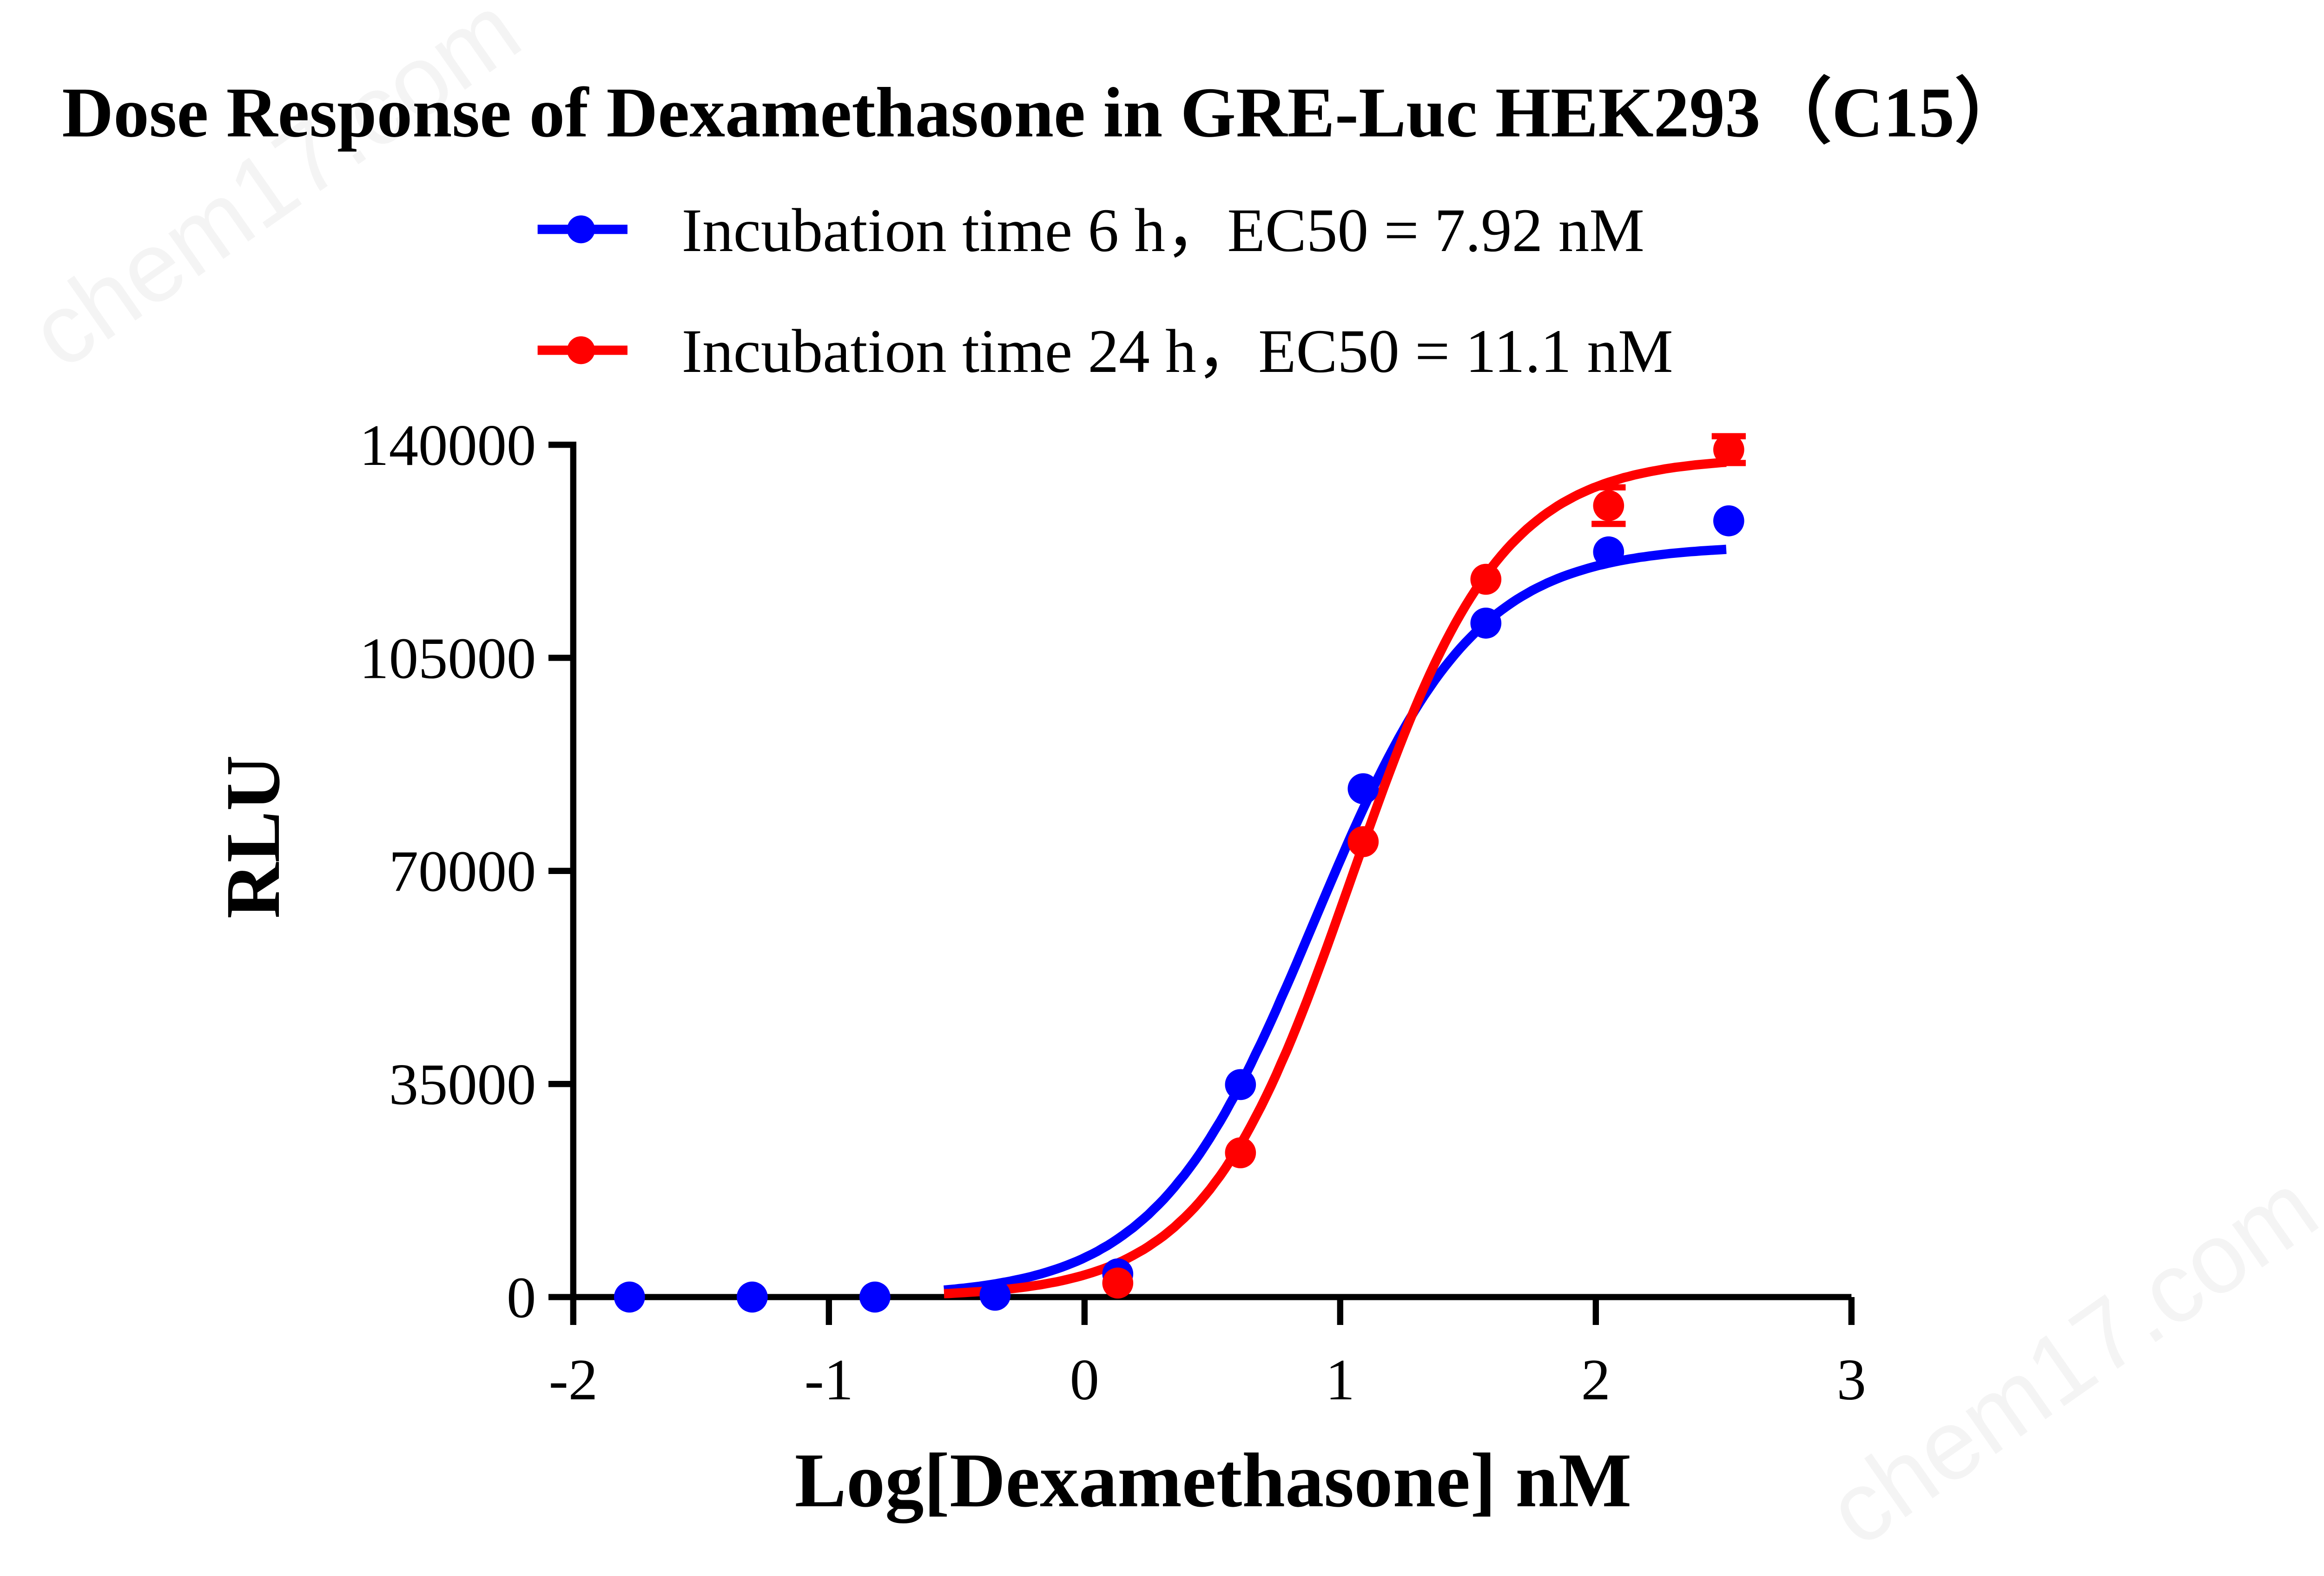  Describe the element at coordinates (1596, 1380) in the screenshot. I see `x-tick-label: 2` at that location.